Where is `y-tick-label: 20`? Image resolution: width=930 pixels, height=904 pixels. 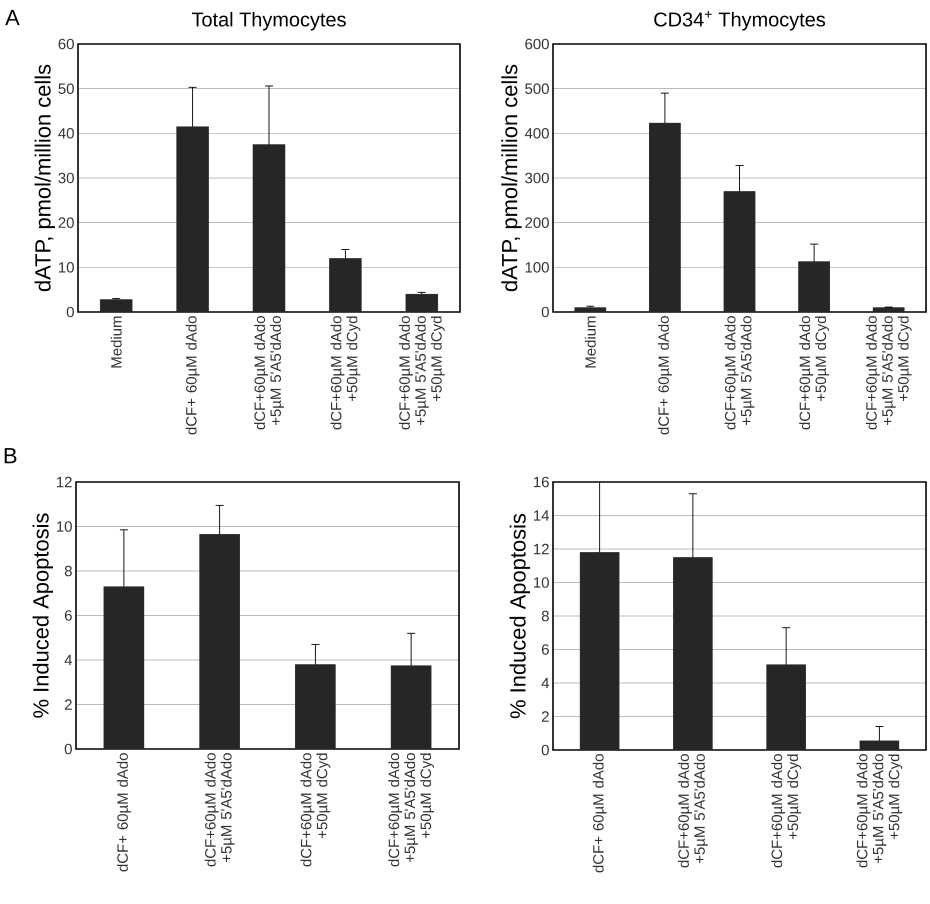 y-tick-label: 20 is located at coordinates (66, 222).